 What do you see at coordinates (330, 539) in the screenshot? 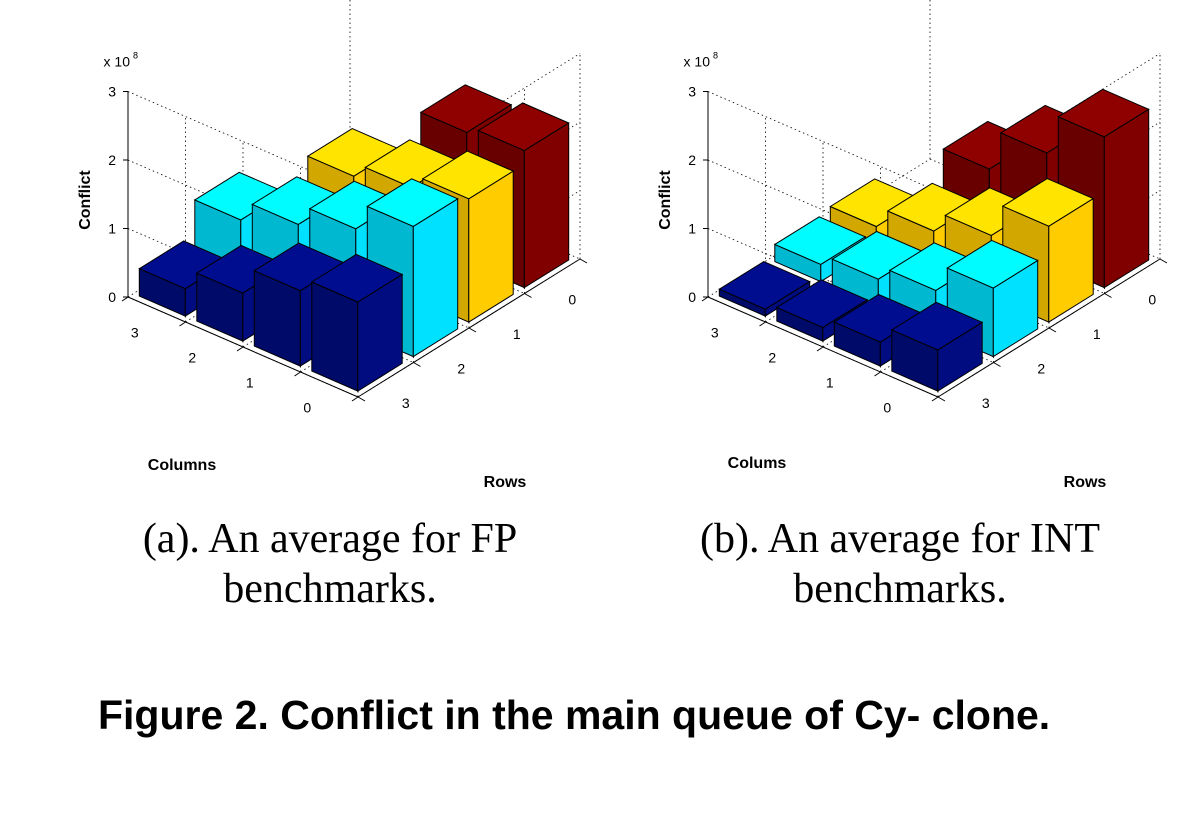
I see `subcaption-fp-line1: (a). An average for FP` at bounding box center [330, 539].